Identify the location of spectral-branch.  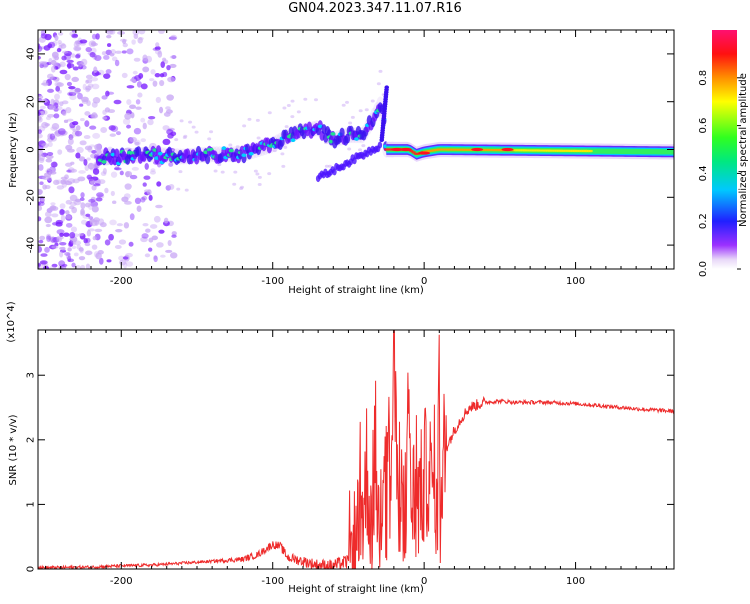
(334, 172).